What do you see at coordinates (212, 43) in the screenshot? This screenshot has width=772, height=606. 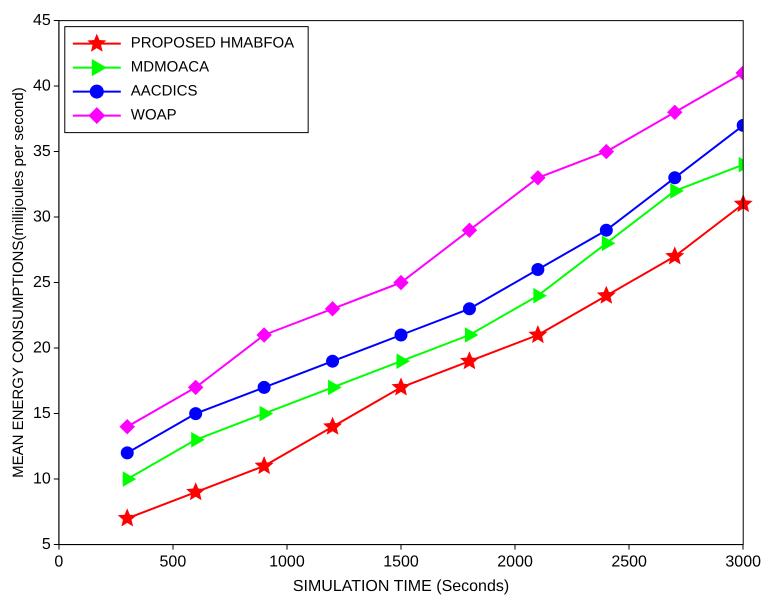 I see `legend-label: PROPOSED HMABFOA` at bounding box center [212, 43].